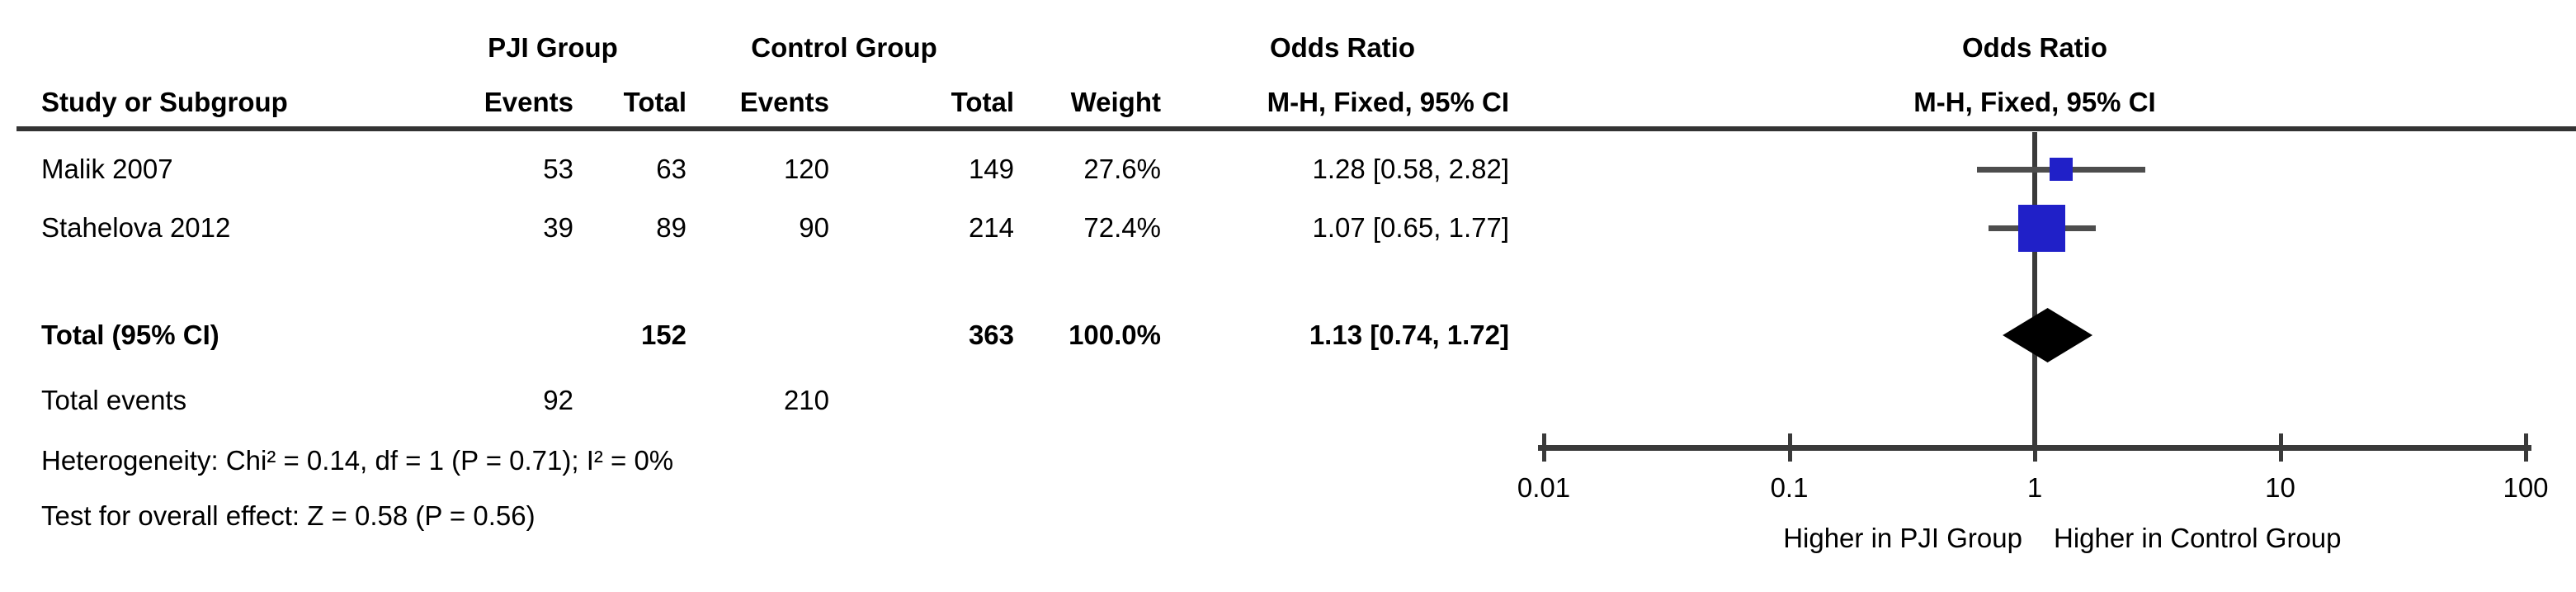  What do you see at coordinates (2034, 48) in the screenshot?
I see `odds-ratio-header-right: Odds Ratio` at bounding box center [2034, 48].